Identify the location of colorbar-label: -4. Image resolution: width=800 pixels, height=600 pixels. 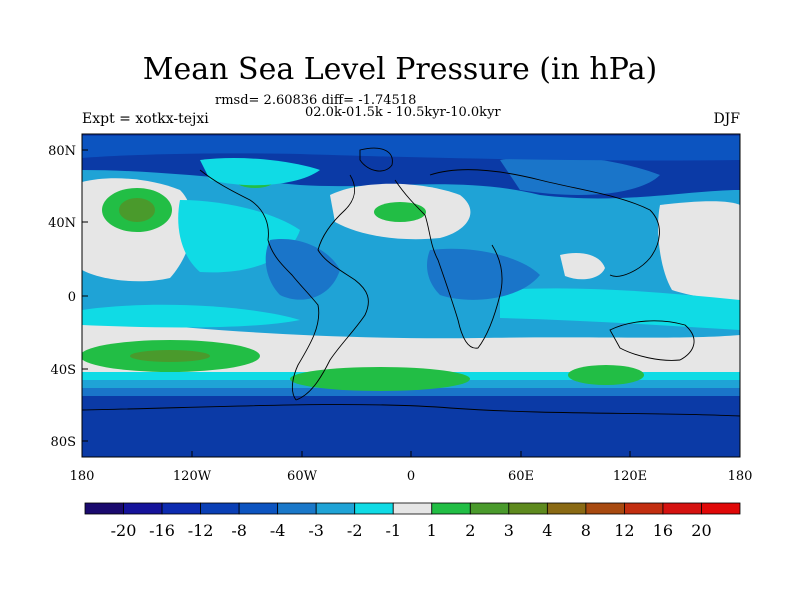
(278, 530).